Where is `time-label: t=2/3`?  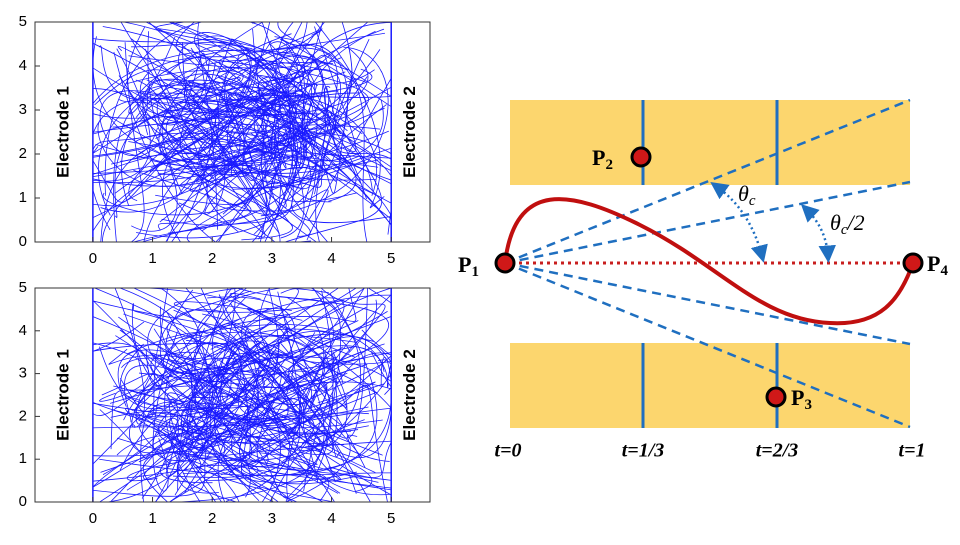
time-label: t=2/3 is located at coordinates (777, 451).